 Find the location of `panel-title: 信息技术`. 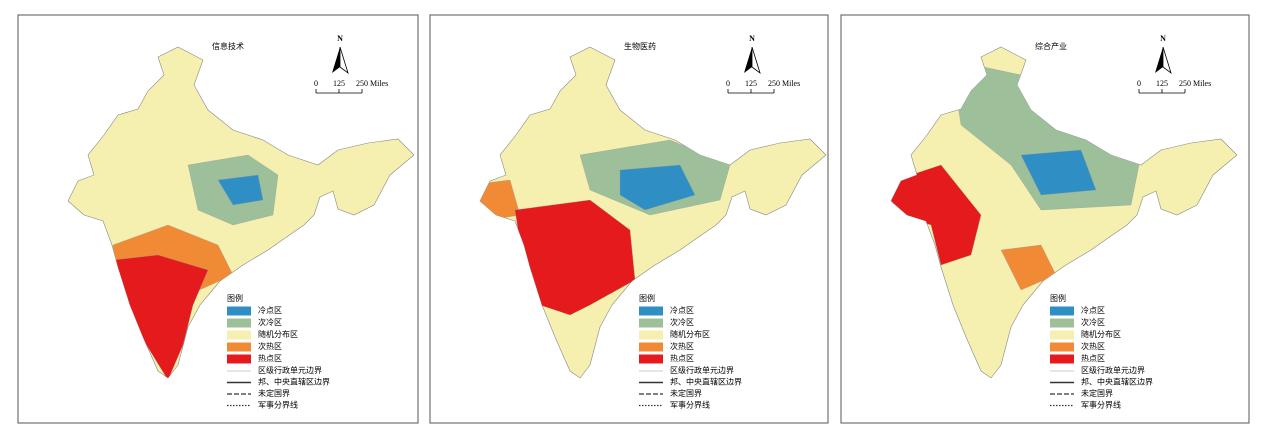

panel-title: 信息技术 is located at coordinates (228, 46).